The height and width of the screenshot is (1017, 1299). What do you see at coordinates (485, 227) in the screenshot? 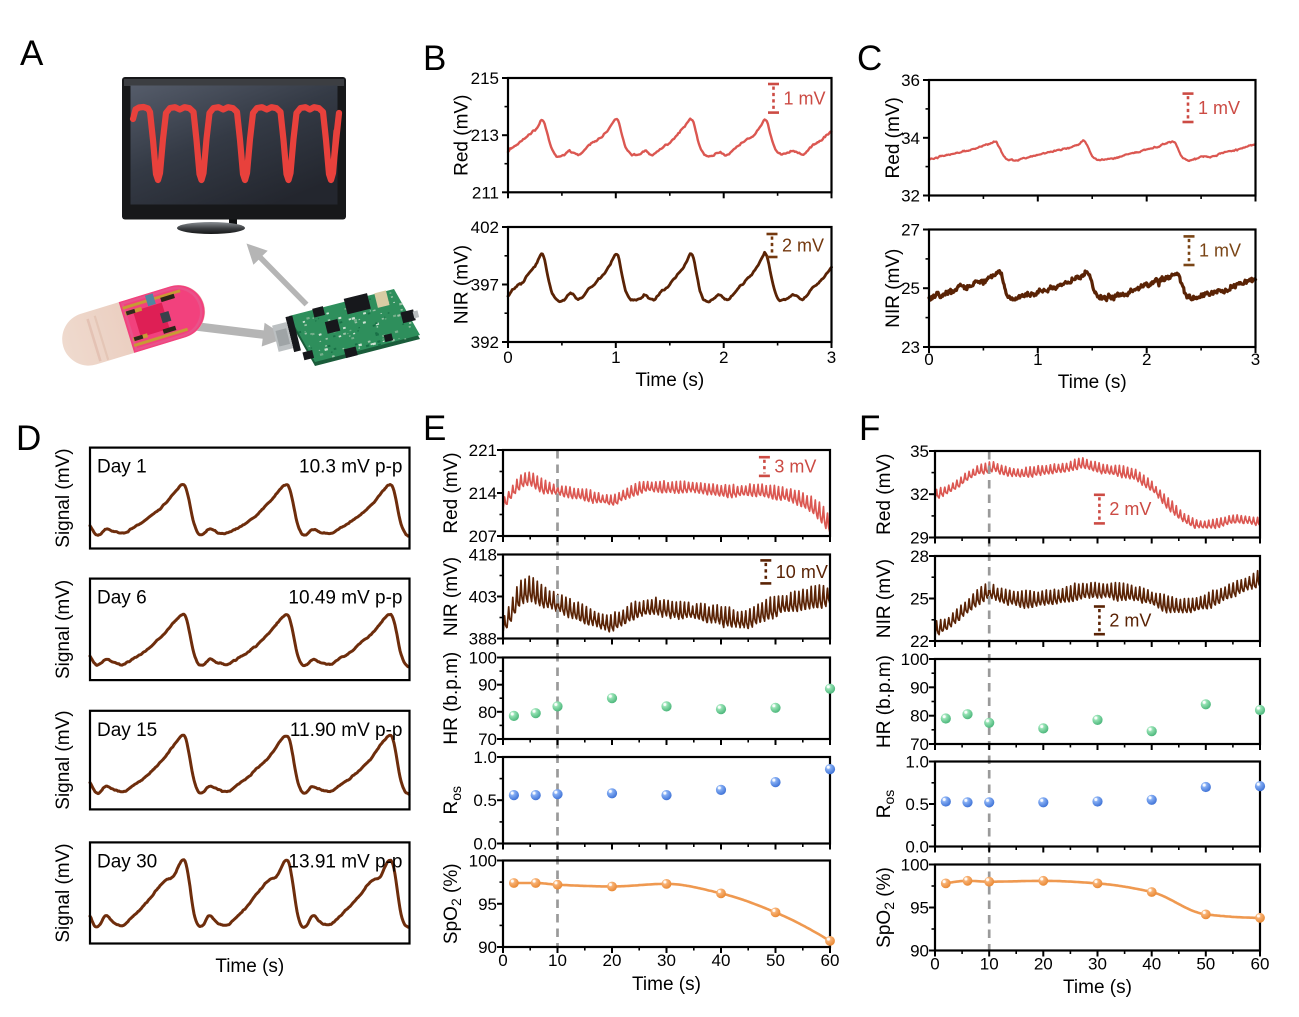
I see `svg-text: 402` at bounding box center [485, 227].